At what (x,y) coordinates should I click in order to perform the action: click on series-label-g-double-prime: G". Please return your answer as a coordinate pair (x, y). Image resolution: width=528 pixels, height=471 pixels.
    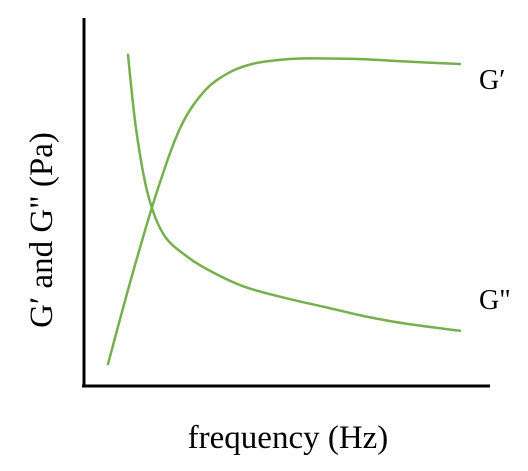
    Looking at the image, I should click on (495, 300).